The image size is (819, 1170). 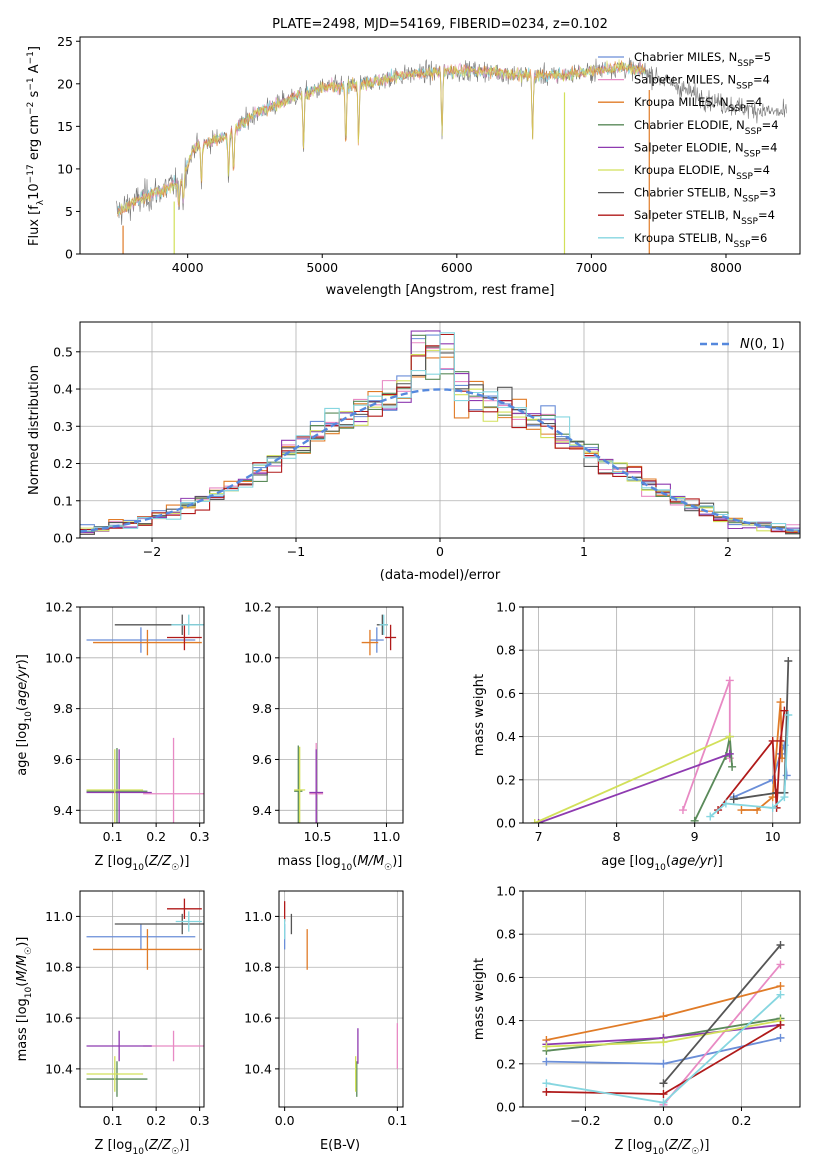 I want to click on y-tick-label: 10.8, so click(x=59, y=967).